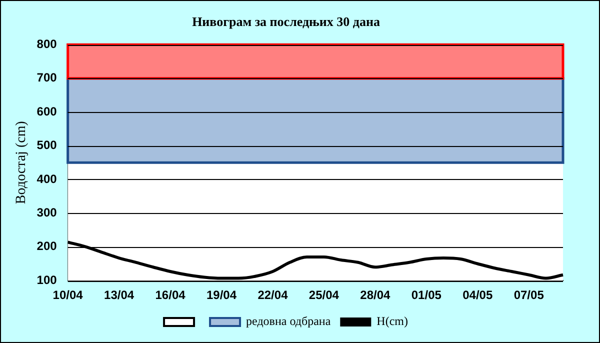 The image size is (600, 343). Describe the element at coordinates (68, 295) in the screenshot. I see `x-tick-label: 10/04` at that location.